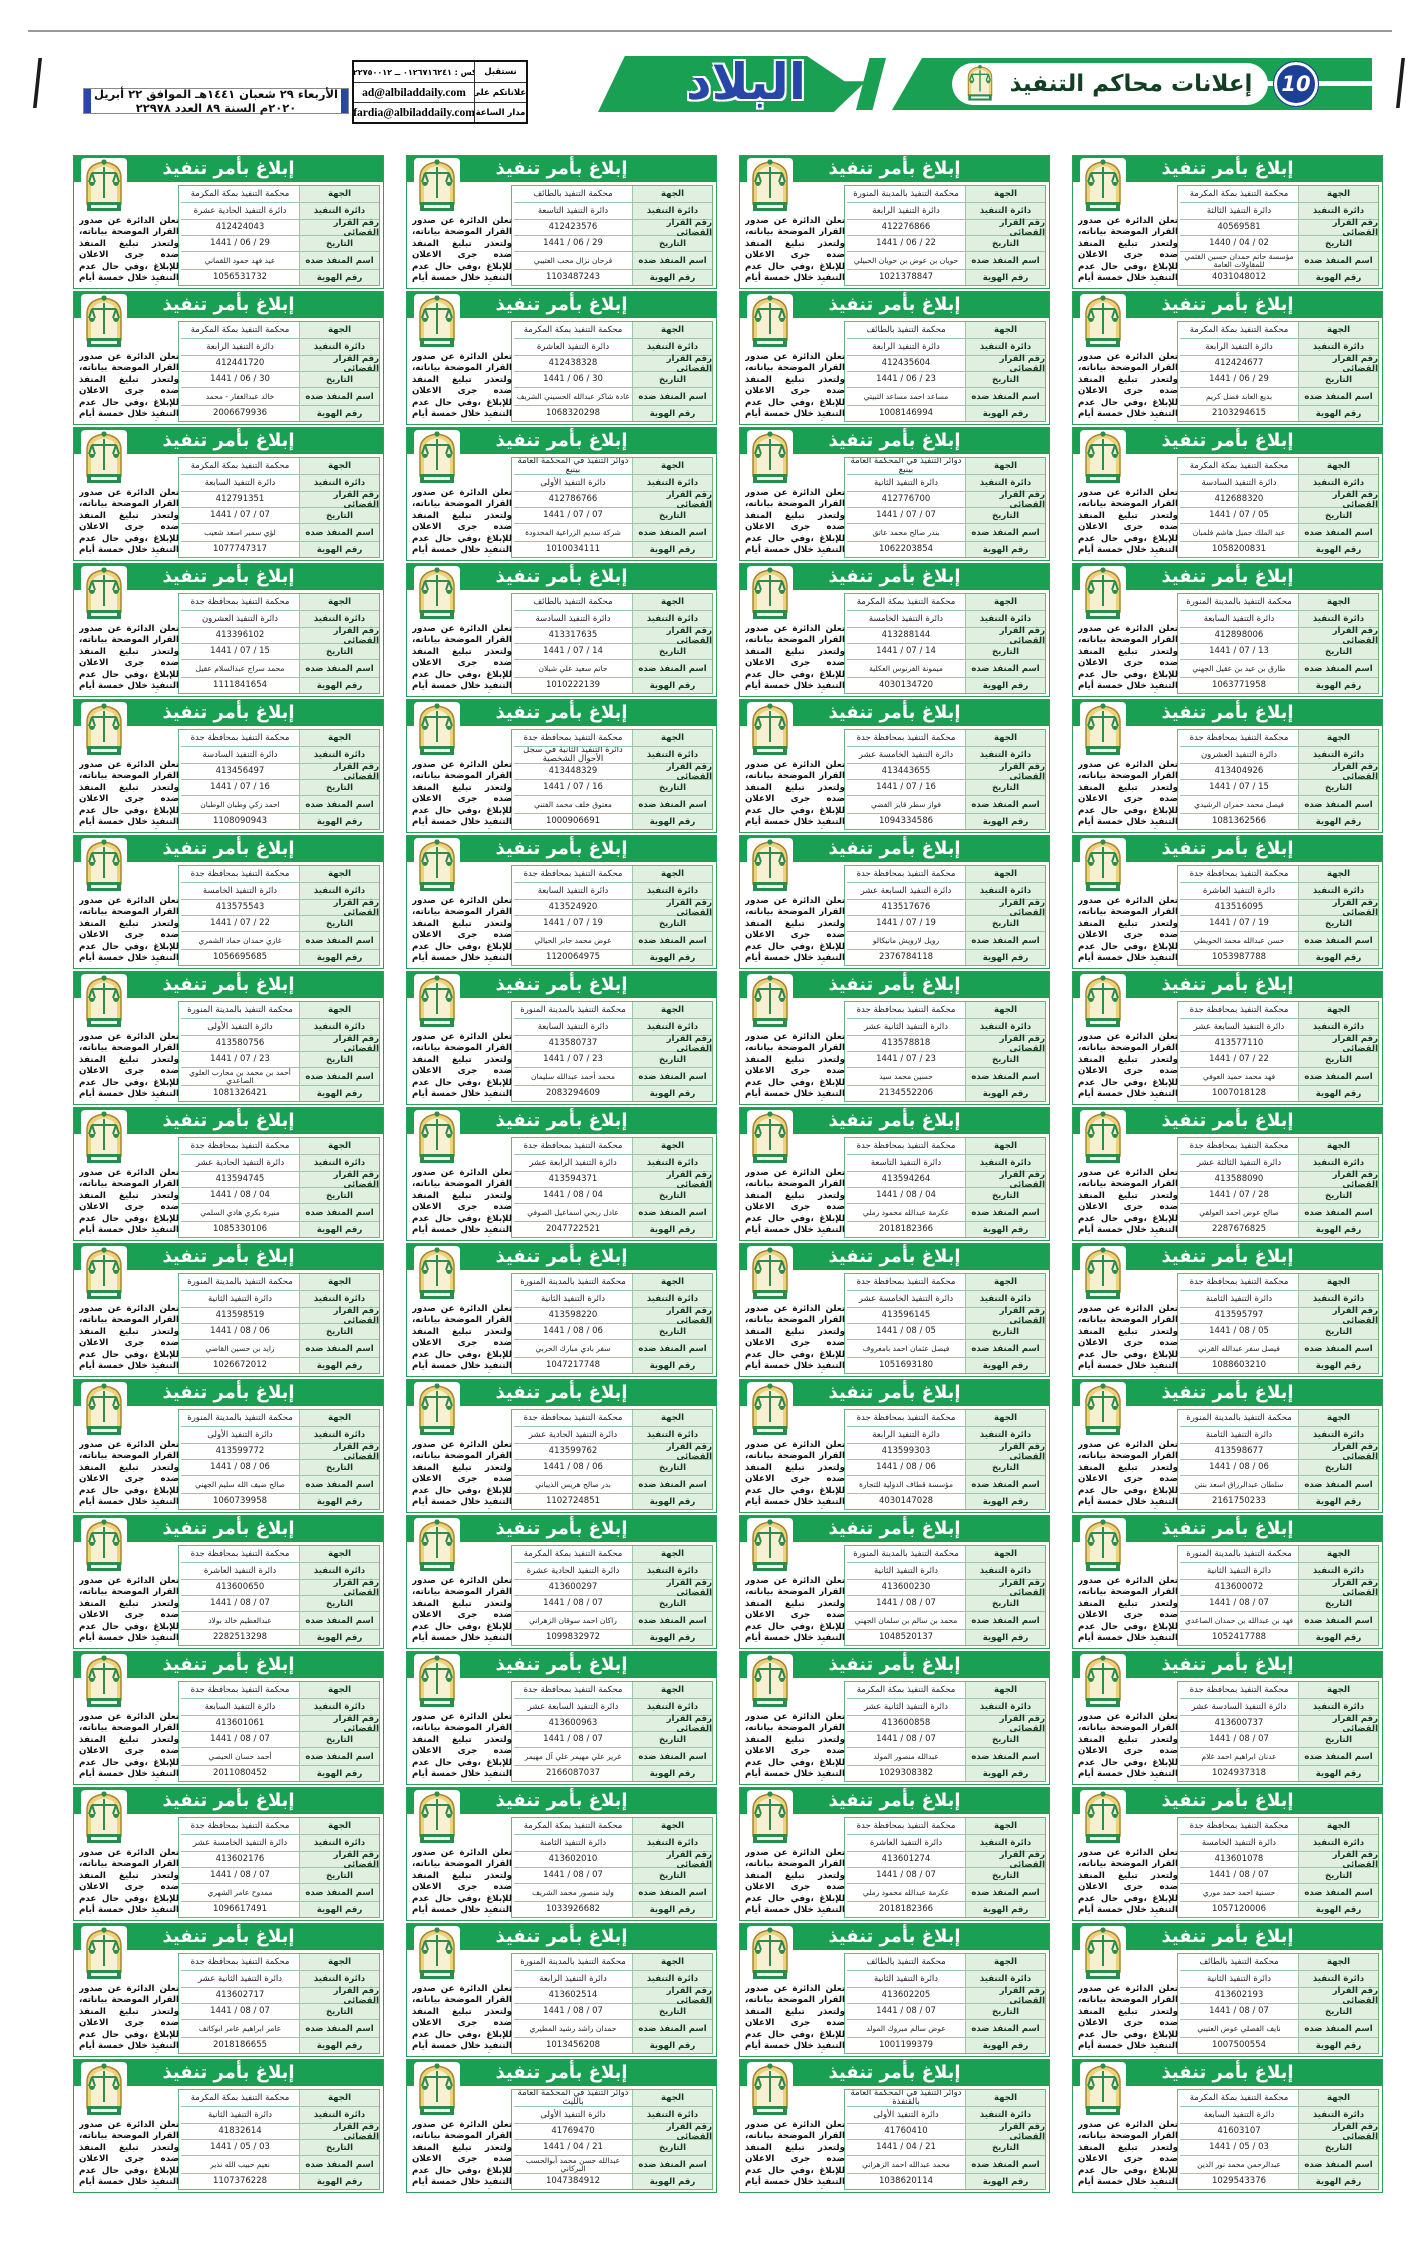 This screenshot has height=2252, width=1420. Describe the element at coordinates (906, 1996) in the screenshot. I see `decision-no-value: 413602205` at that location.